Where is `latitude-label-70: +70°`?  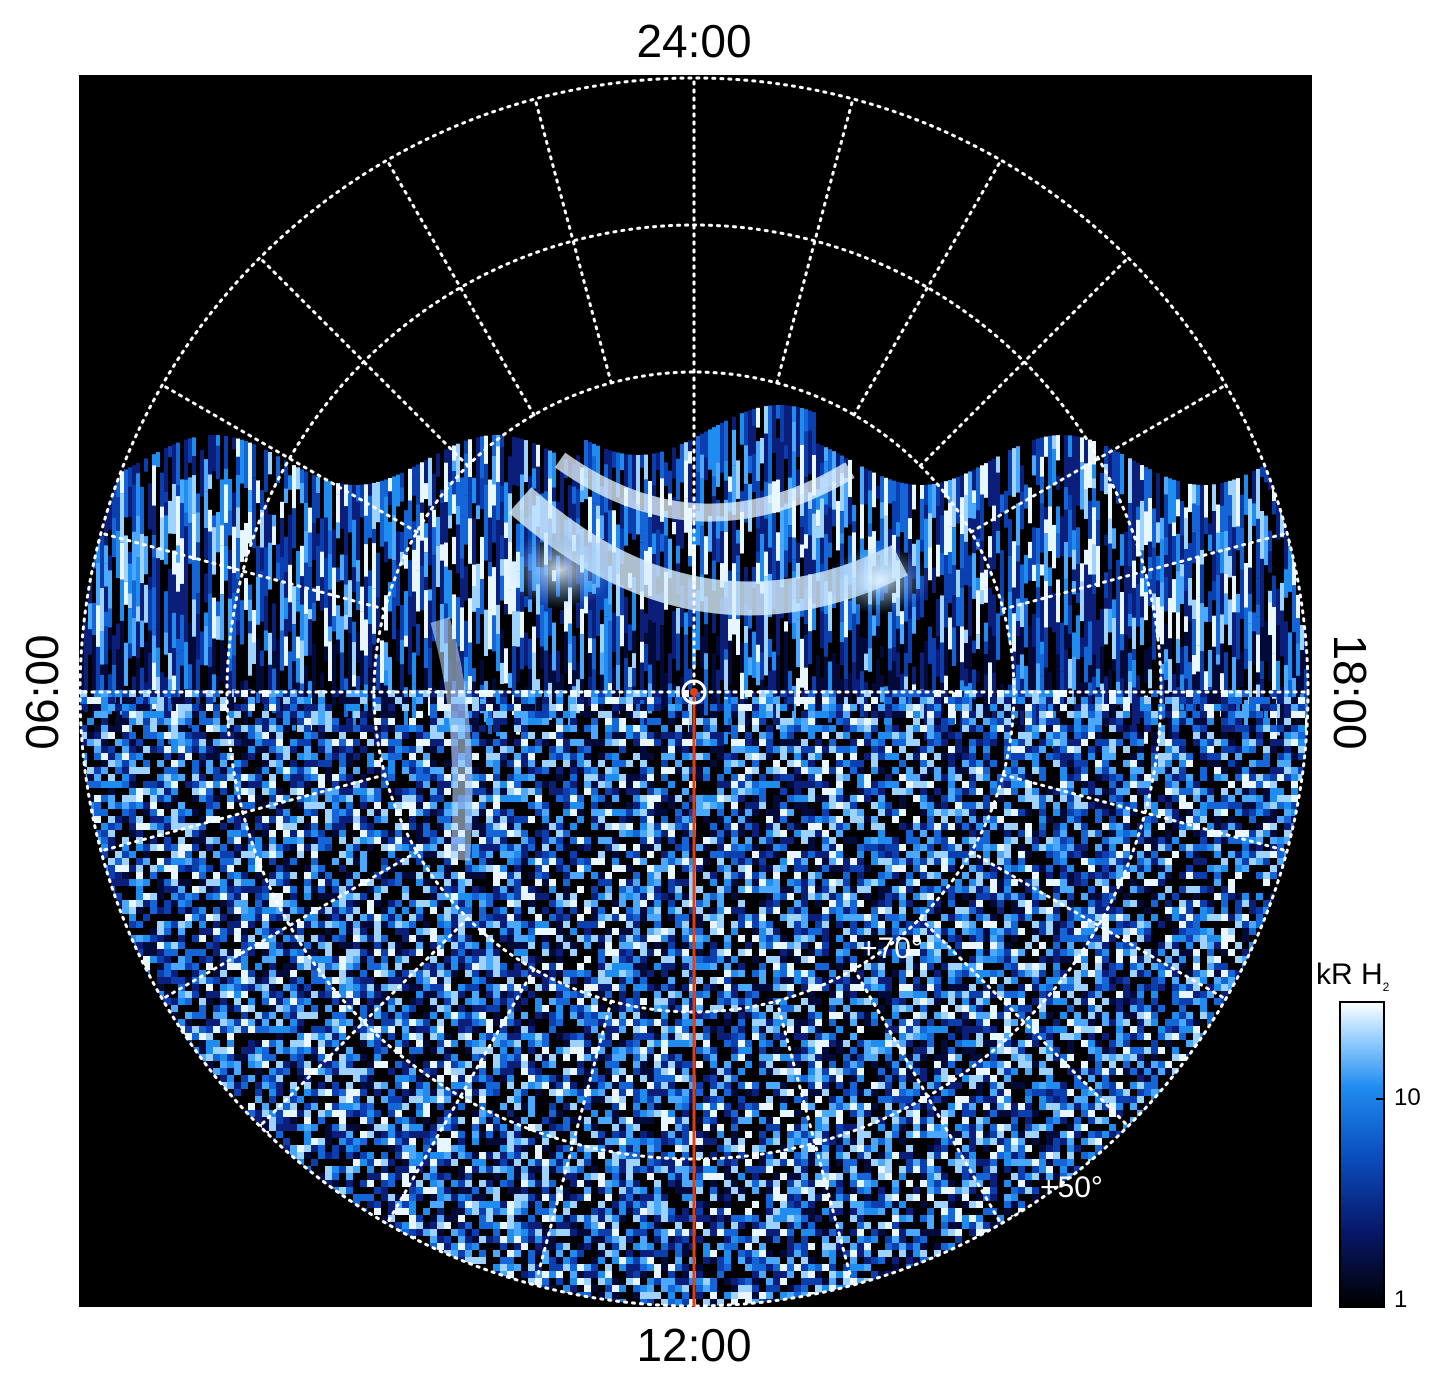
latitude-label-70: +70° is located at coordinates (891, 948).